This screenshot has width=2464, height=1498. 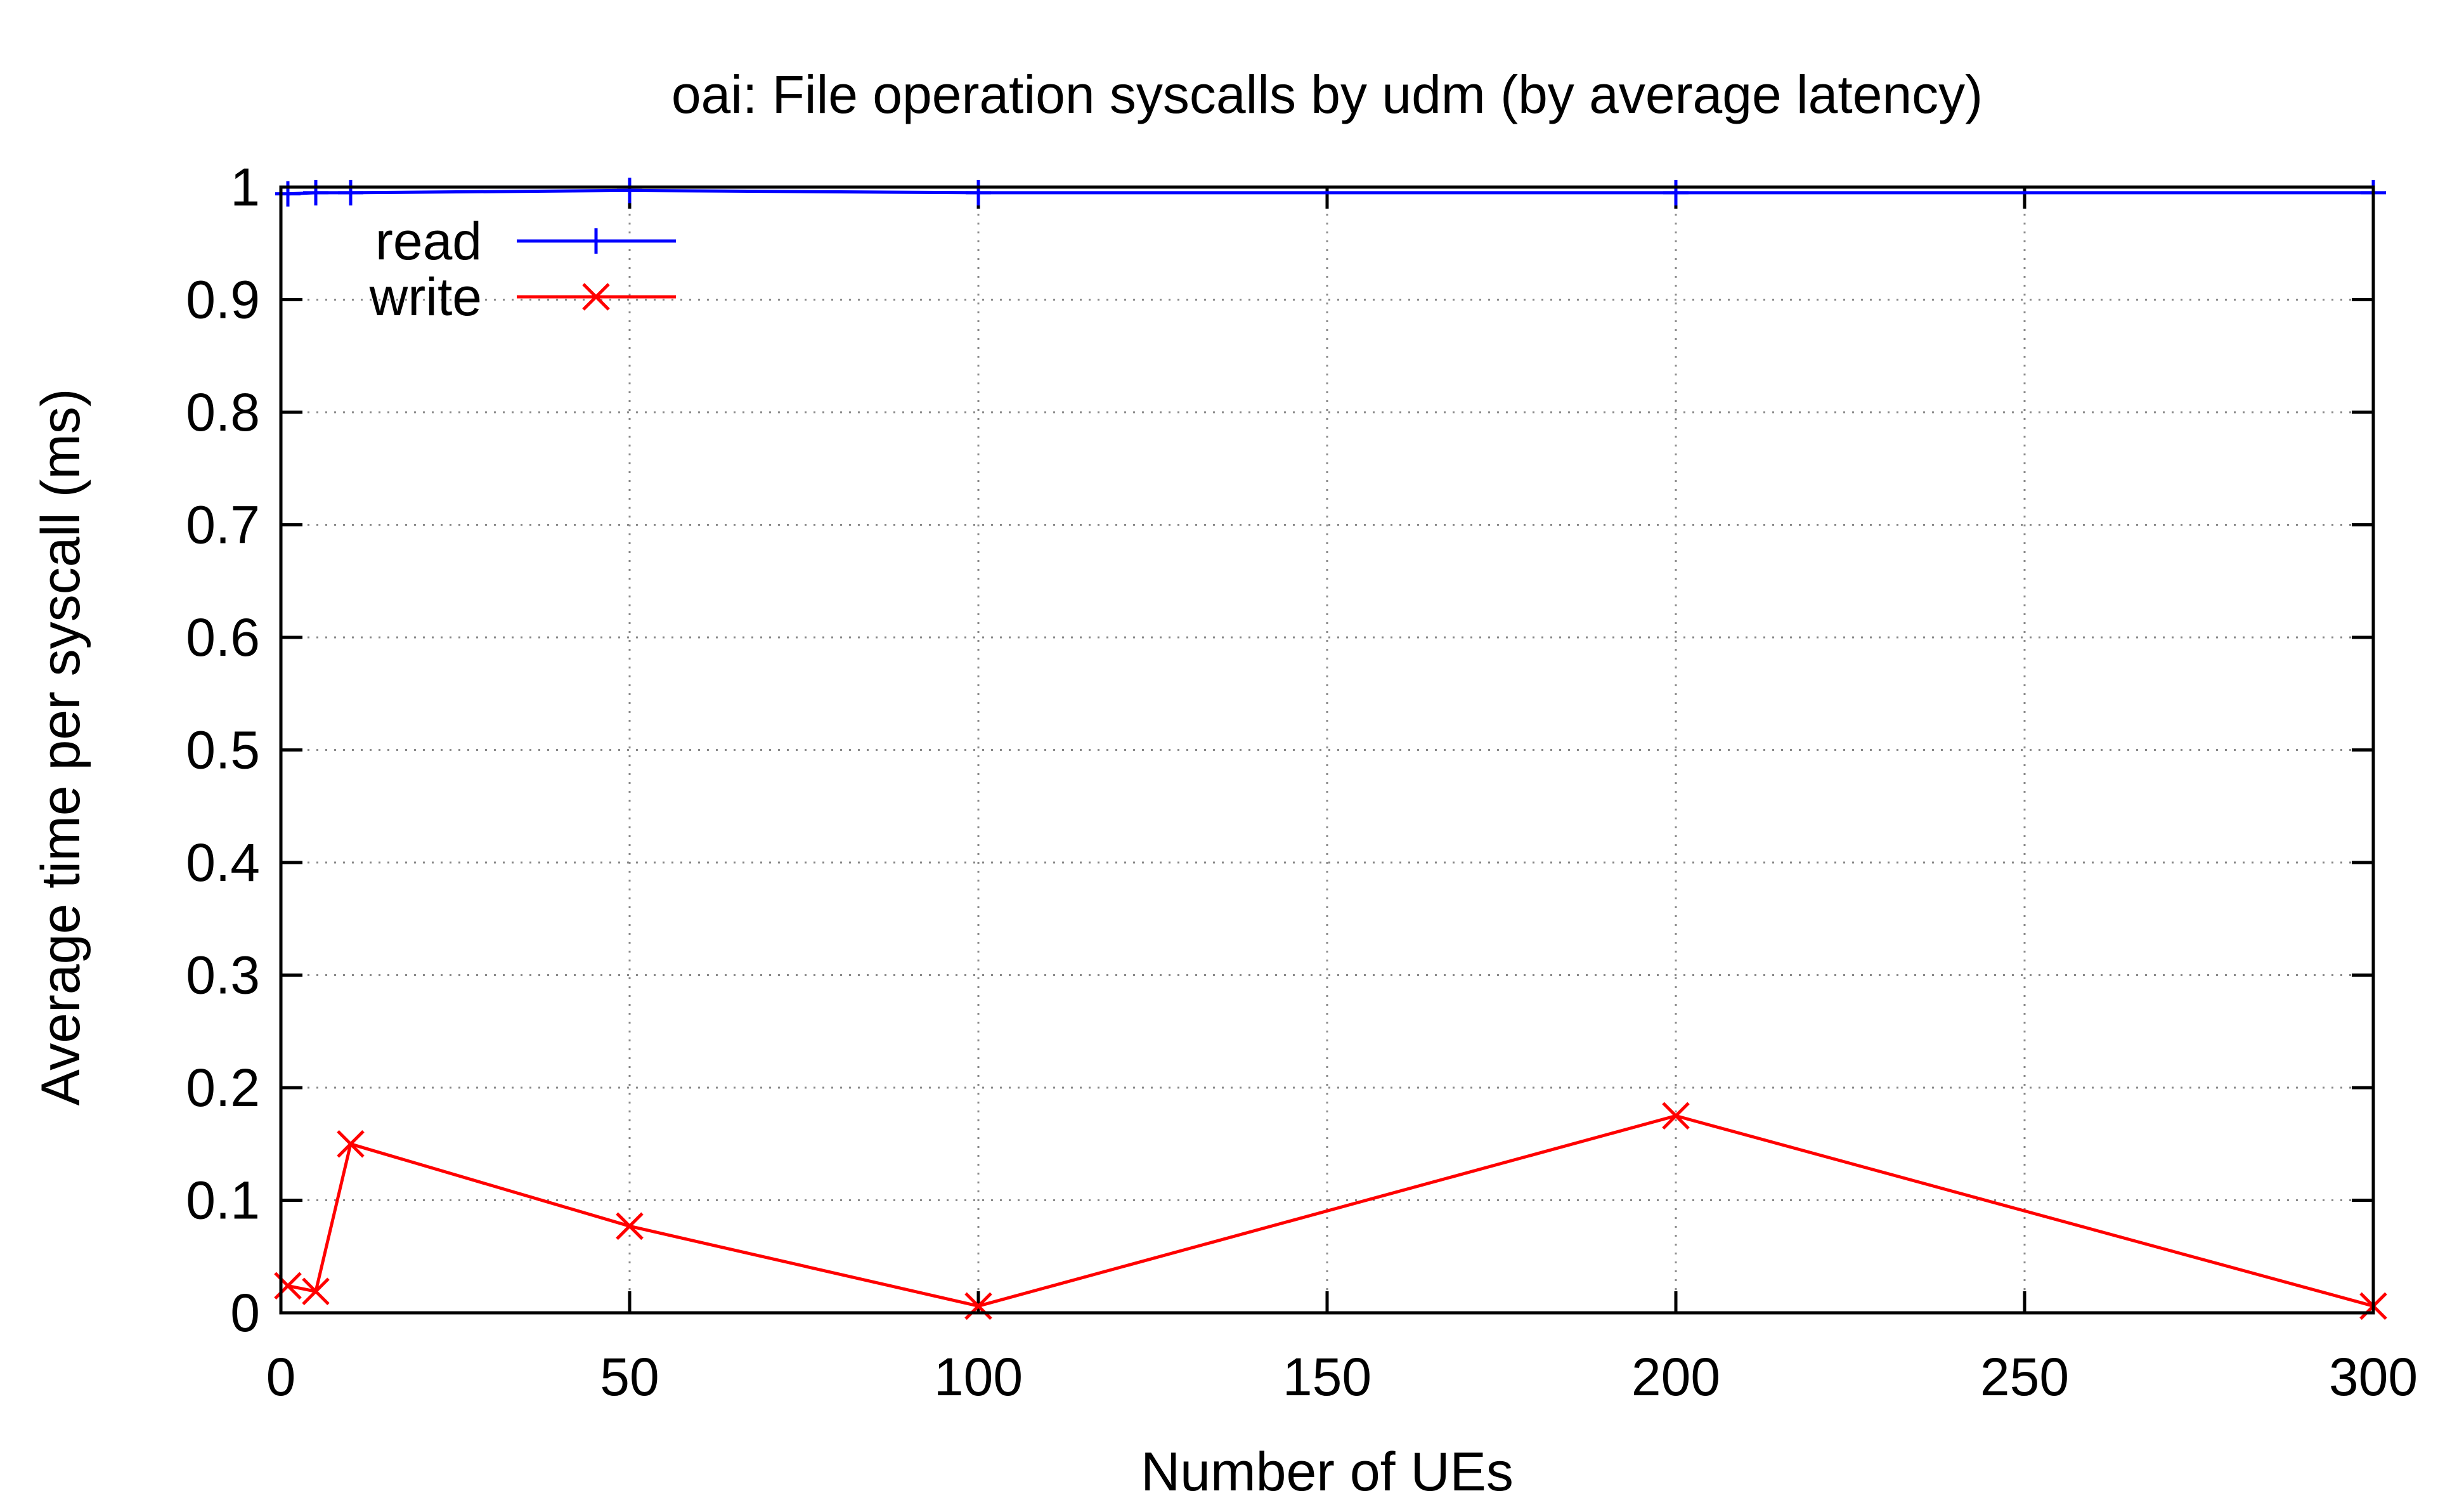 I want to click on x-tick-labels: 0 50 100 150 200 250 300, so click(x=1342, y=1377).